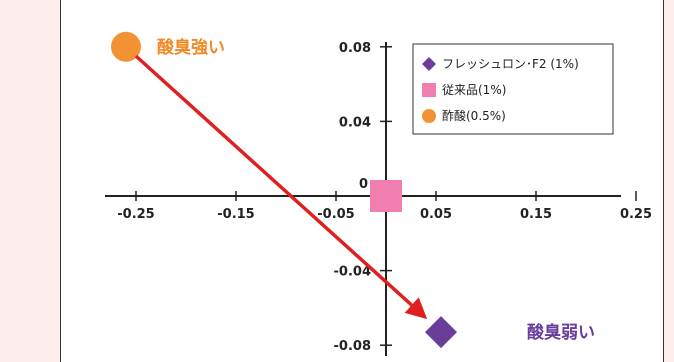  What do you see at coordinates (352, 346) in the screenshot?
I see `y-tick-label: -0.08` at bounding box center [352, 346].